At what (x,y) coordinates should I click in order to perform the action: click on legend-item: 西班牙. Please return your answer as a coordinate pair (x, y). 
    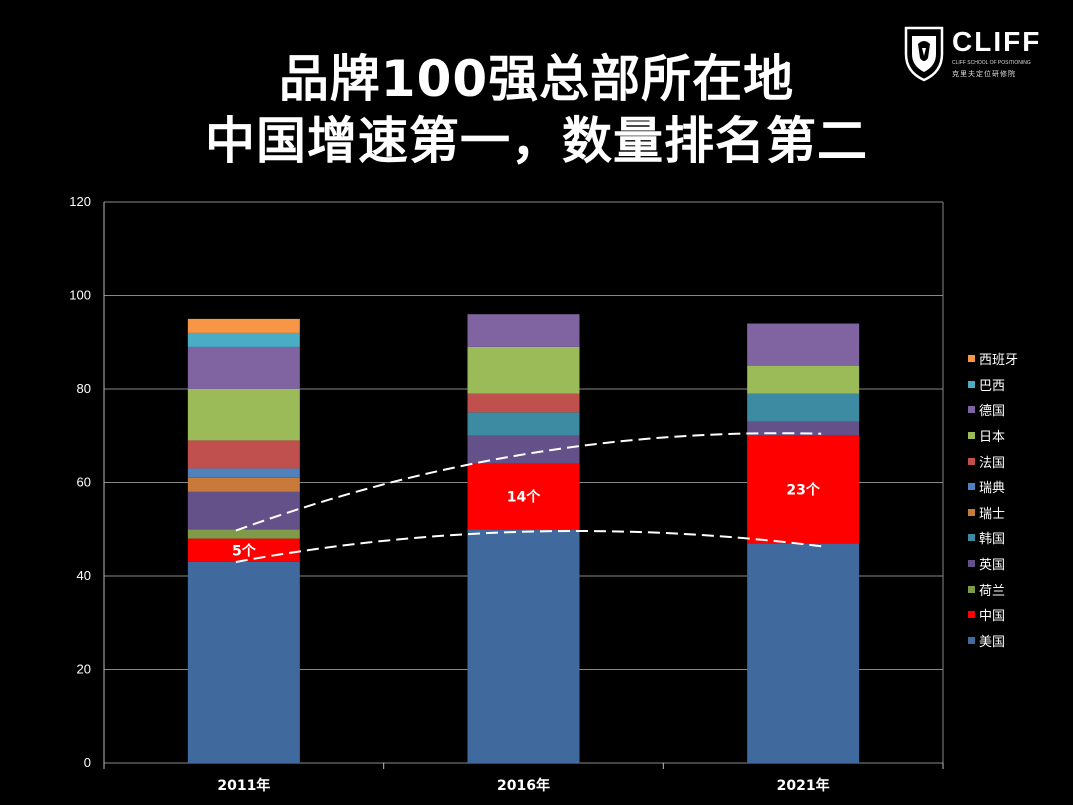
    Looking at the image, I should click on (1013, 359).